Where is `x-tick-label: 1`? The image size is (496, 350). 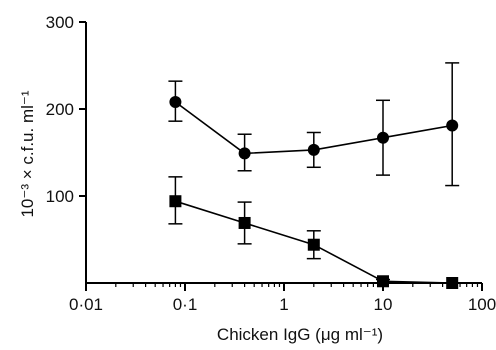 x-tick-label: 1 is located at coordinates (283, 304).